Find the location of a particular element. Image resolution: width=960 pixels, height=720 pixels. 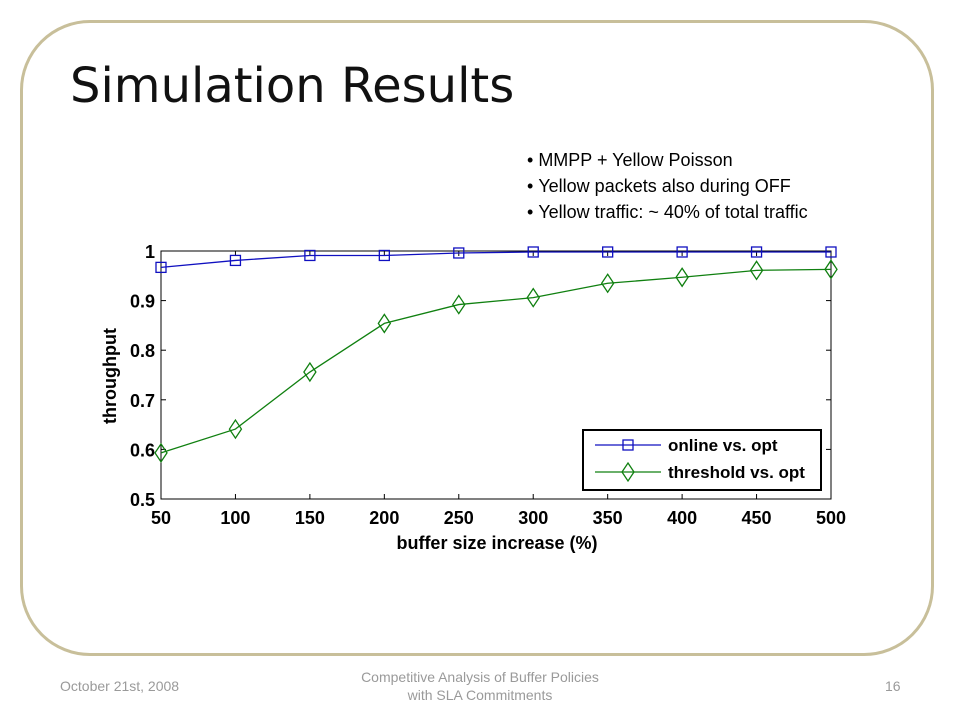

series-line is located at coordinates (495, 260).